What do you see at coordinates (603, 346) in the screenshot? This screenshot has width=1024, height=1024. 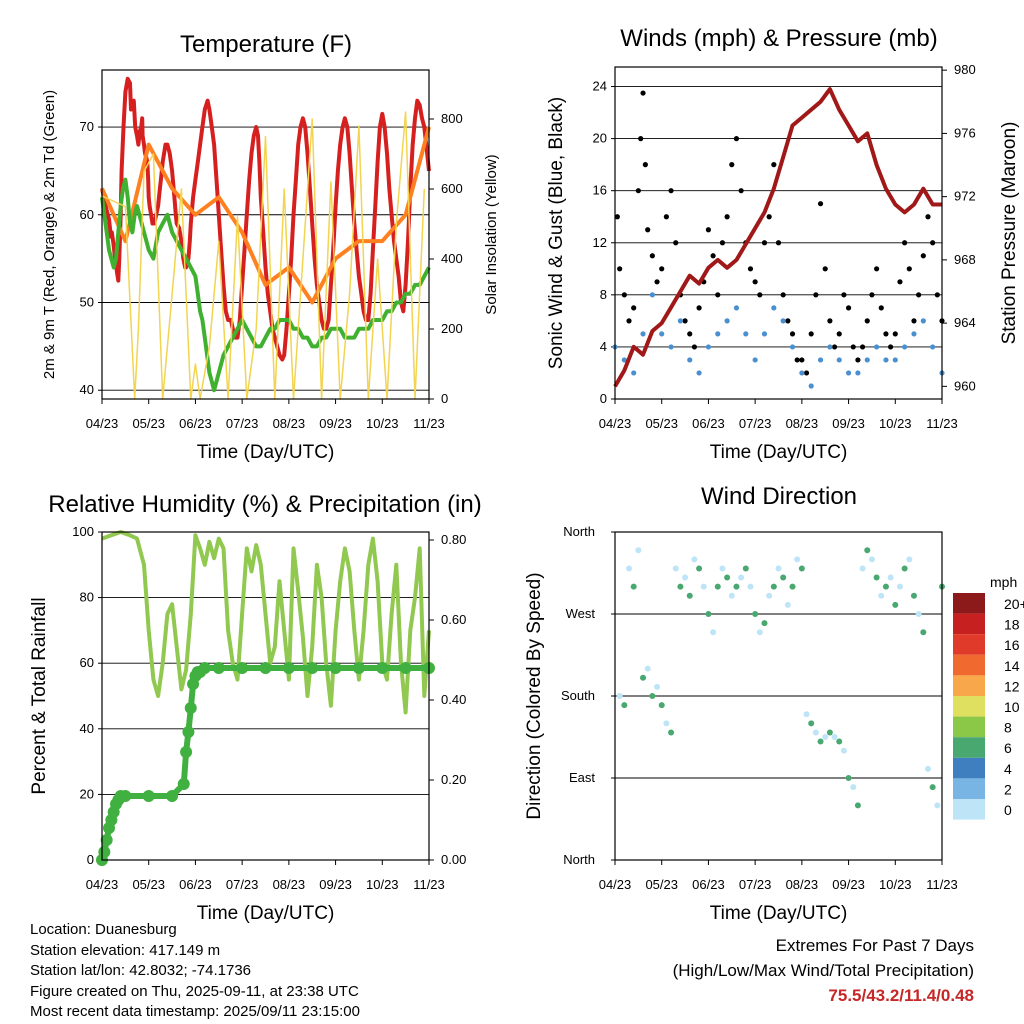 I see `y-tick-label: 4` at bounding box center [603, 346].